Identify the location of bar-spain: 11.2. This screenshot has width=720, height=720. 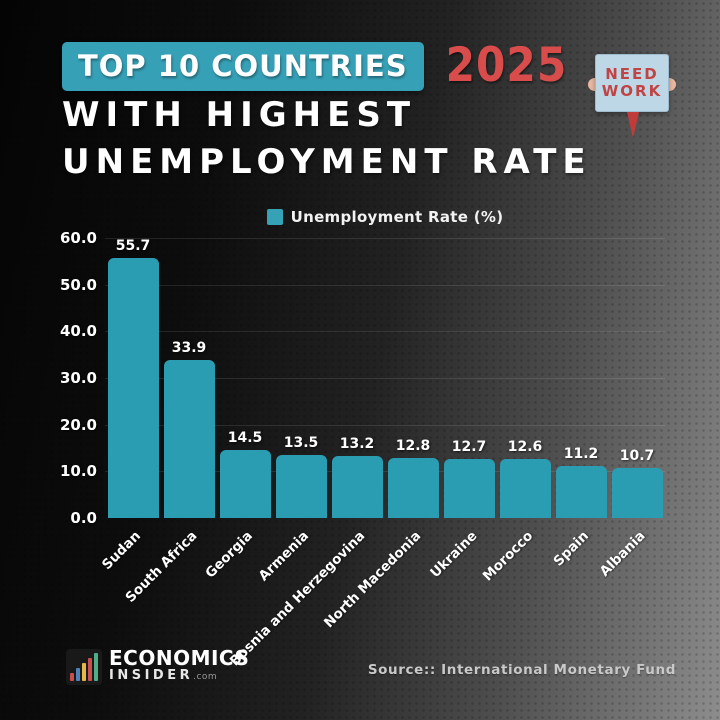
(581, 482).